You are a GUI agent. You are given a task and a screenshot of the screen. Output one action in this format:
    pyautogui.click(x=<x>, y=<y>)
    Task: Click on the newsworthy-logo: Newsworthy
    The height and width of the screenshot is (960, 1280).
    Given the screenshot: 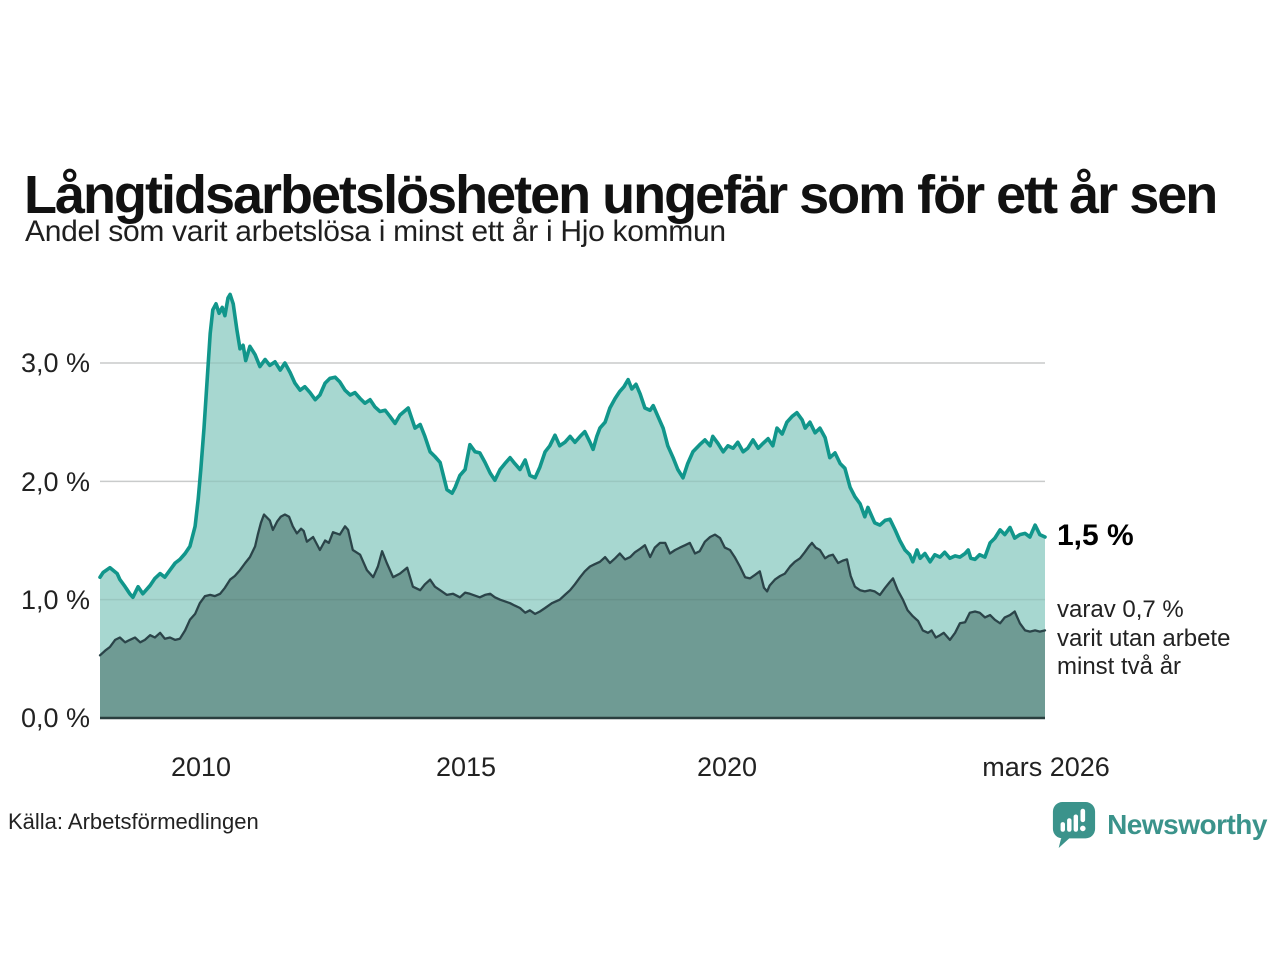 What is the action you would take?
    pyautogui.click(x=1159, y=825)
    